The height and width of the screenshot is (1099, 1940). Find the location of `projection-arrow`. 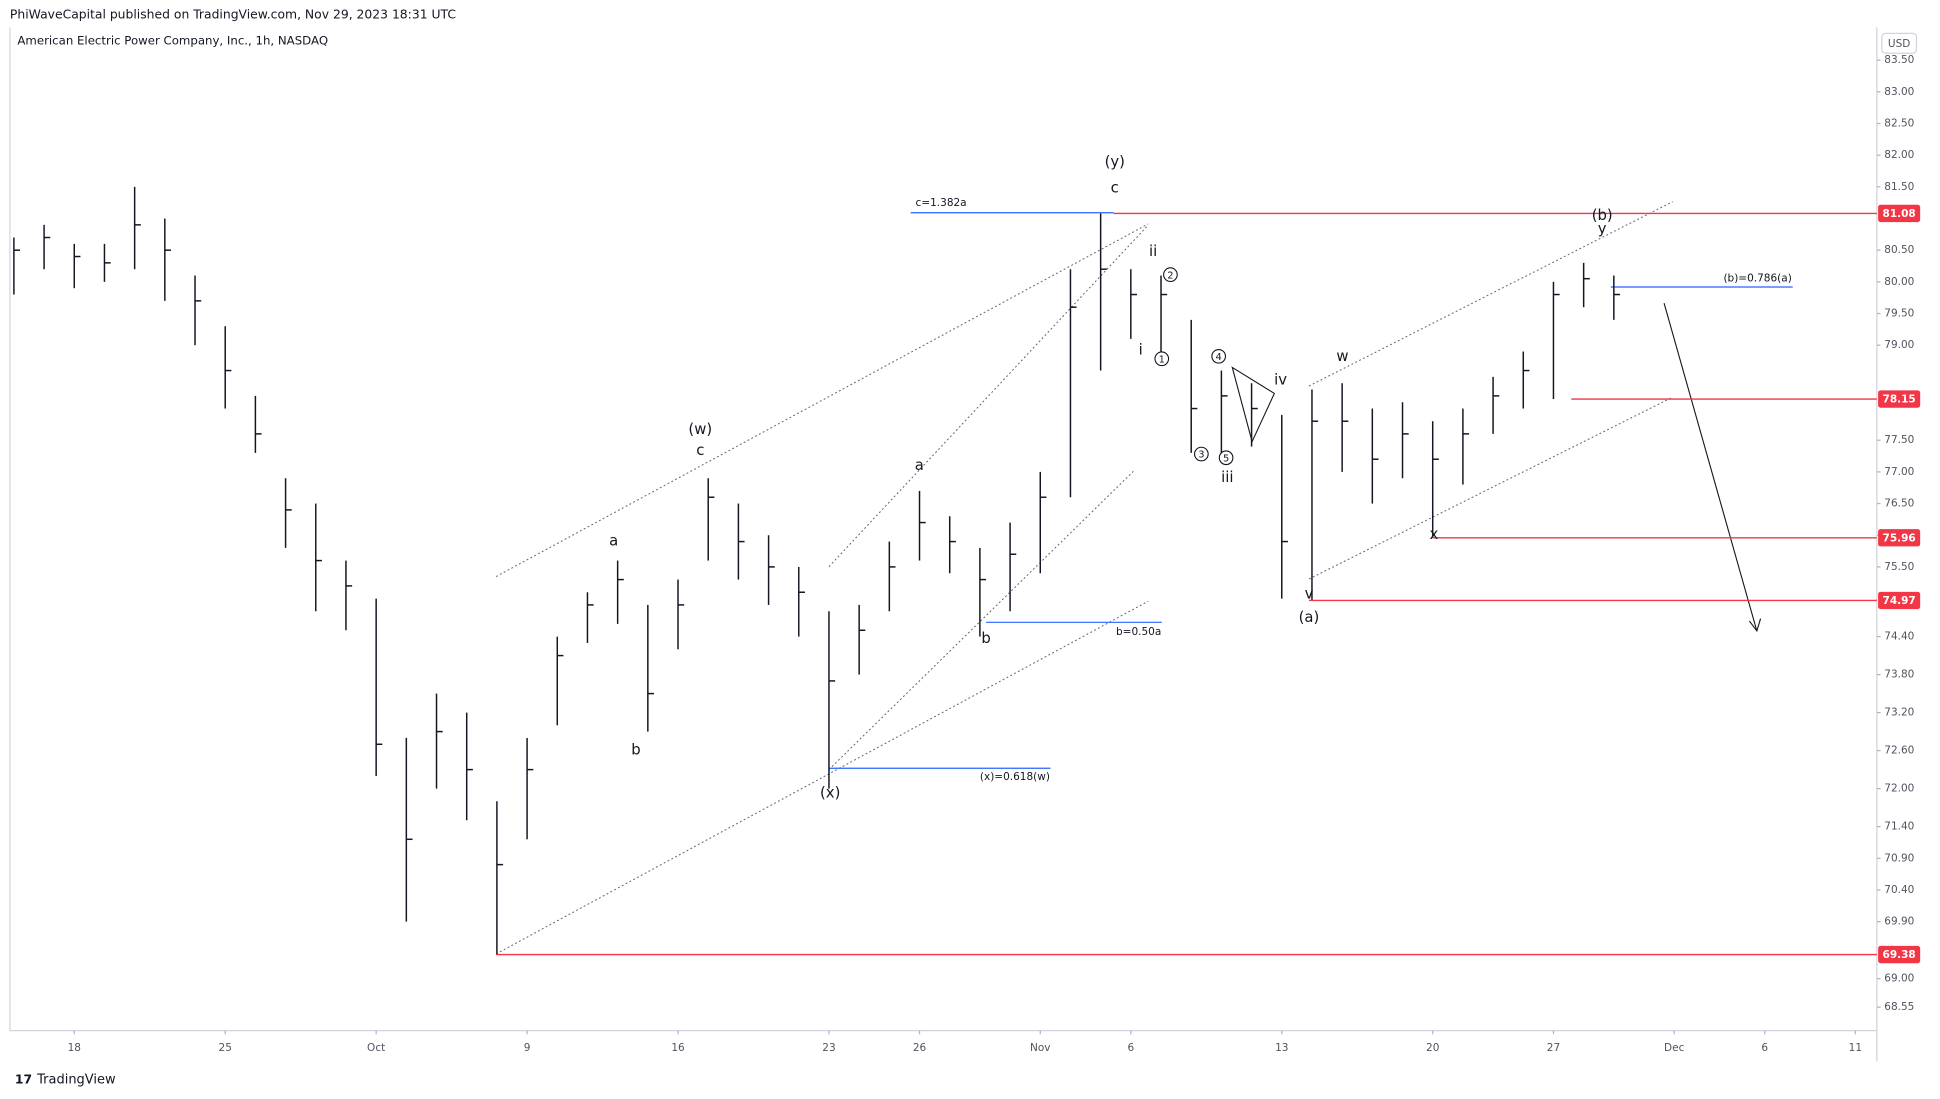

projection-arrow is located at coordinates (1712, 467).